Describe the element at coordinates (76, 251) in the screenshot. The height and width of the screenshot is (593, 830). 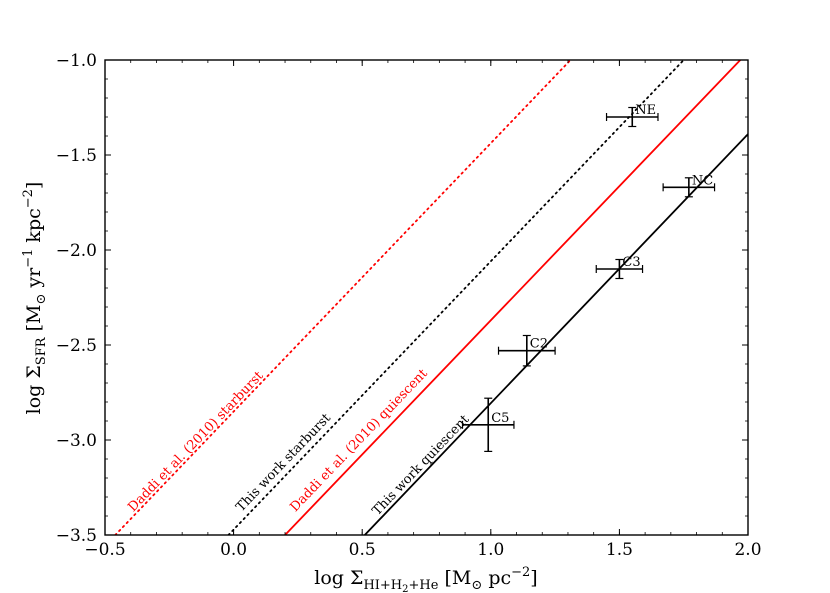
I see `y-tick-label: −2.0` at that location.